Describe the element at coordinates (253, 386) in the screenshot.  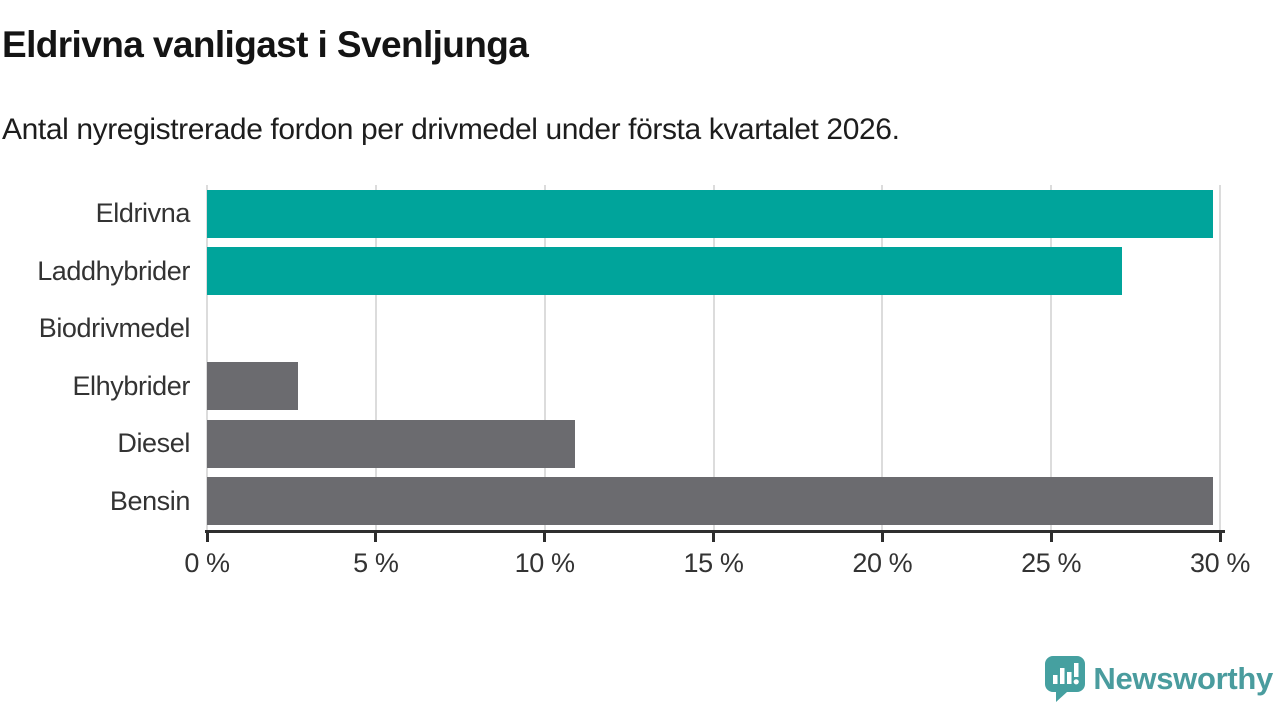
I see `bar-elhybrider` at that location.